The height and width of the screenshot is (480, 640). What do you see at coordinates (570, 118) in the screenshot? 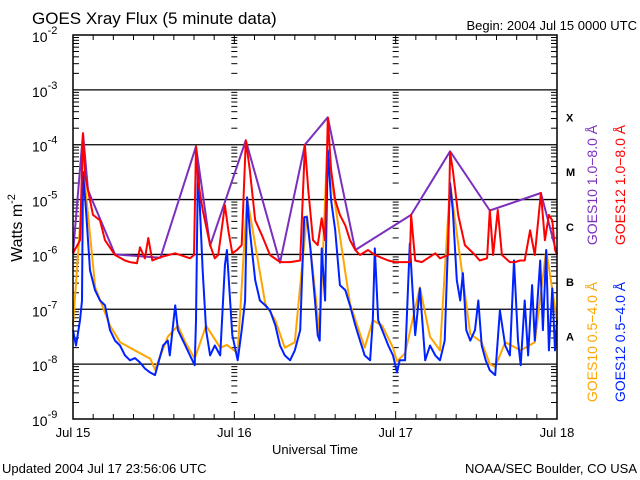
I see `flare-class-label: X` at bounding box center [570, 118].